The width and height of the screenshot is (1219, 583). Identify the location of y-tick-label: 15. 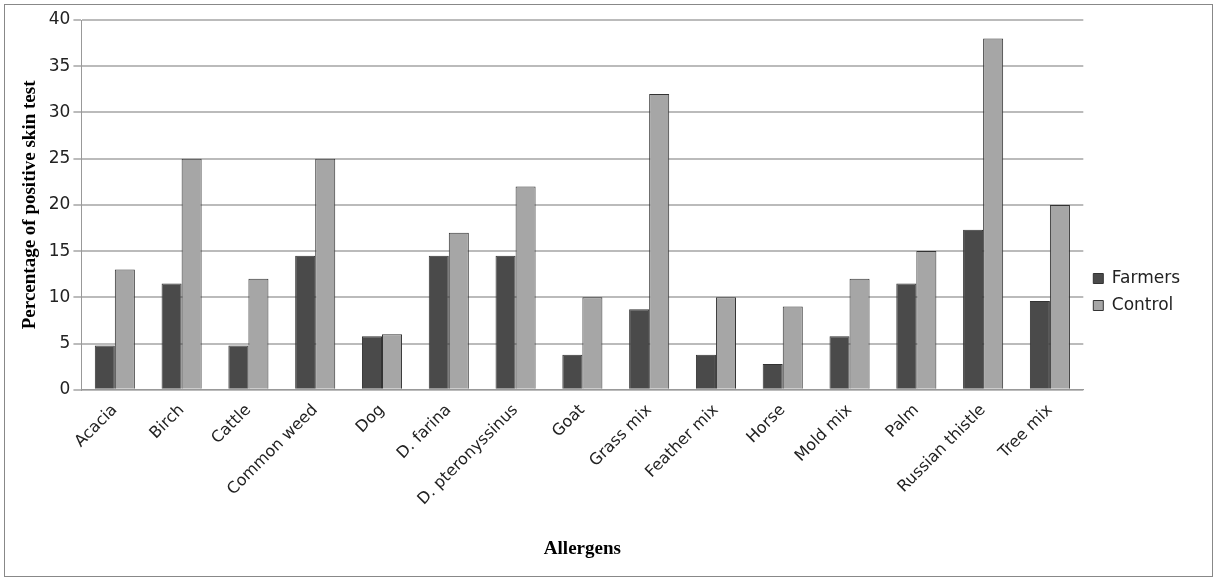
(59, 249).